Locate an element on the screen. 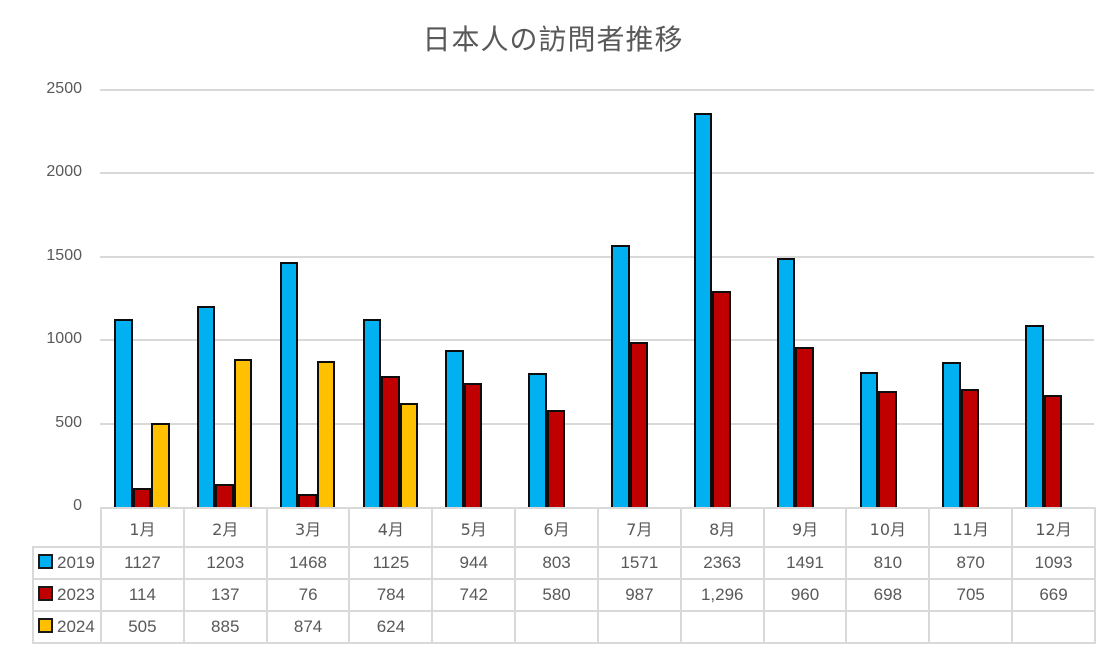  data-cell: 1,296 is located at coordinates (722, 595).